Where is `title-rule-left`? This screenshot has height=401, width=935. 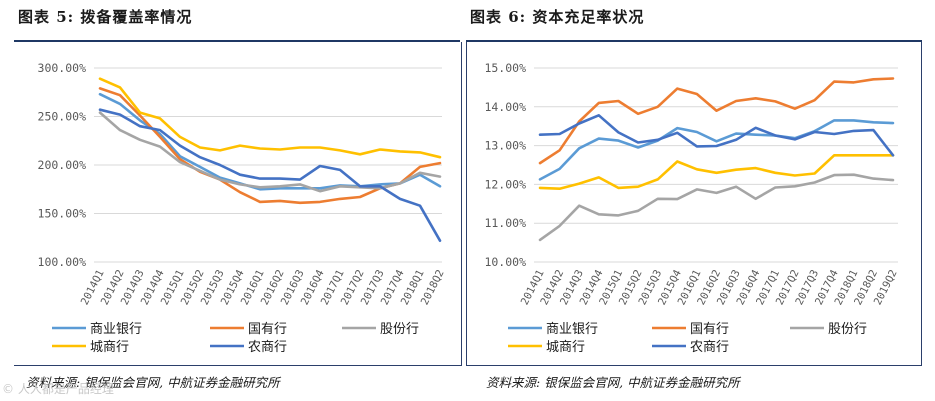 title-rule-left is located at coordinates (237, 41).